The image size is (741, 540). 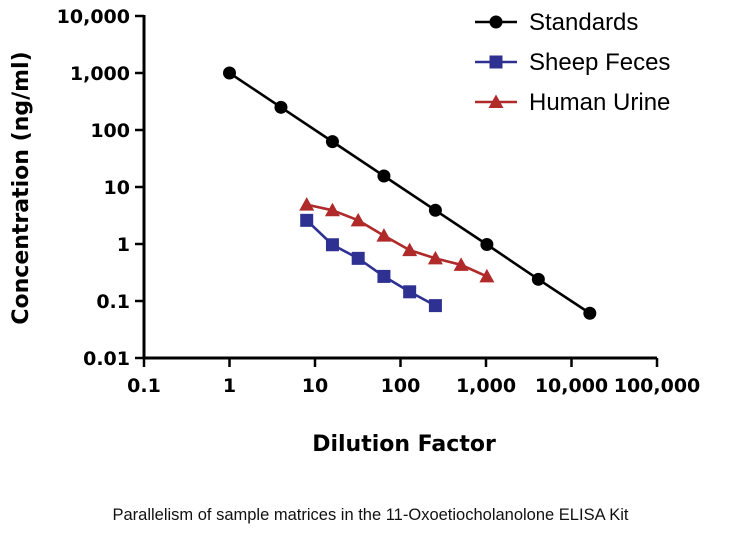 I want to click on x-tick-label: 1,000, so click(x=486, y=386).